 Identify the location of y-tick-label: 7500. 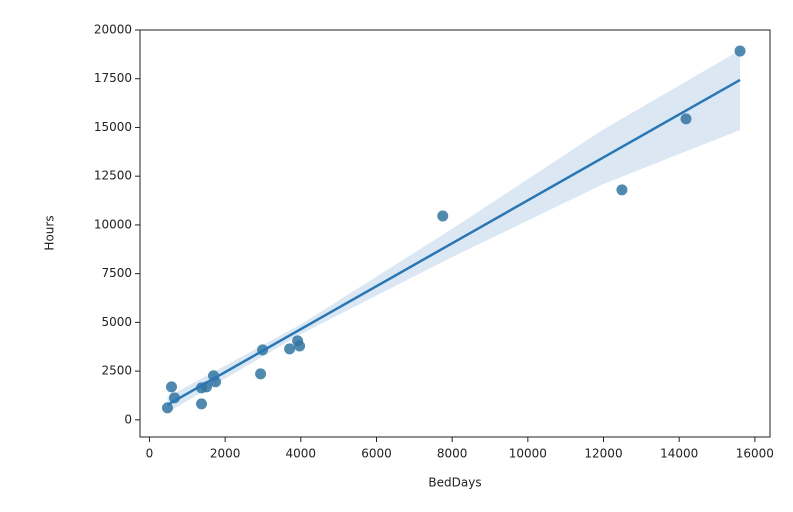
(116, 273).